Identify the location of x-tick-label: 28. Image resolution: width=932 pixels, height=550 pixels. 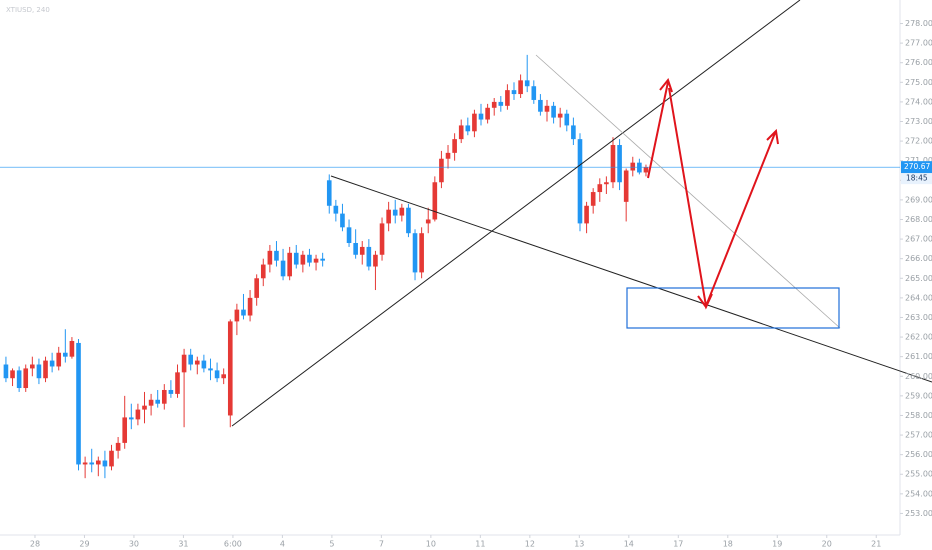
(35, 544).